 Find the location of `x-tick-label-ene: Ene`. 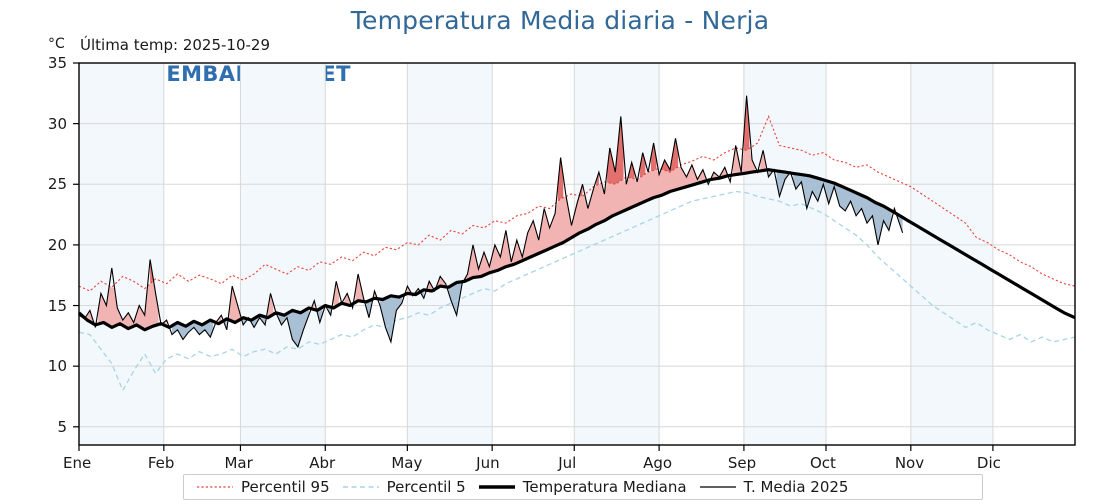

x-tick-label-ene: Ene is located at coordinates (77, 463).